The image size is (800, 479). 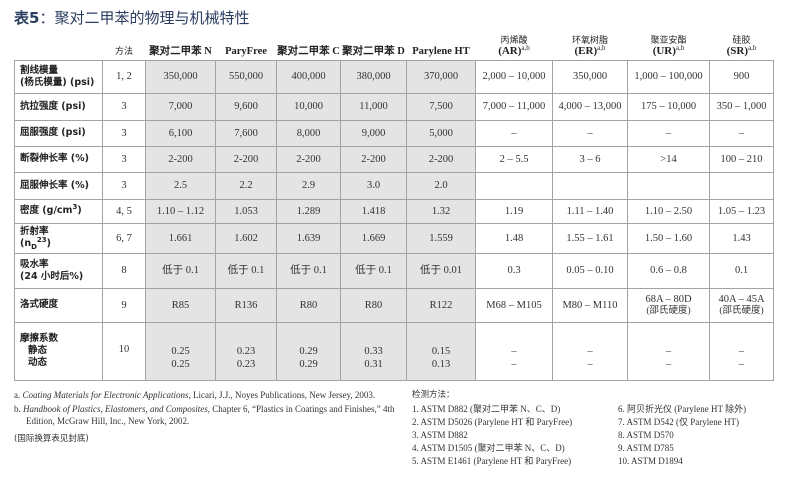 What do you see at coordinates (180, 133) in the screenshot?
I see `value-cell: 6,100` at bounding box center [180, 133].